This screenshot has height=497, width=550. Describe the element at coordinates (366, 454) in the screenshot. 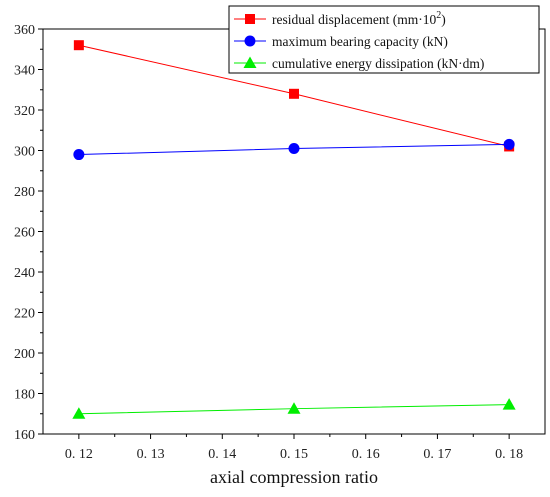

I see `x-tick-label: 0. 16` at that location.